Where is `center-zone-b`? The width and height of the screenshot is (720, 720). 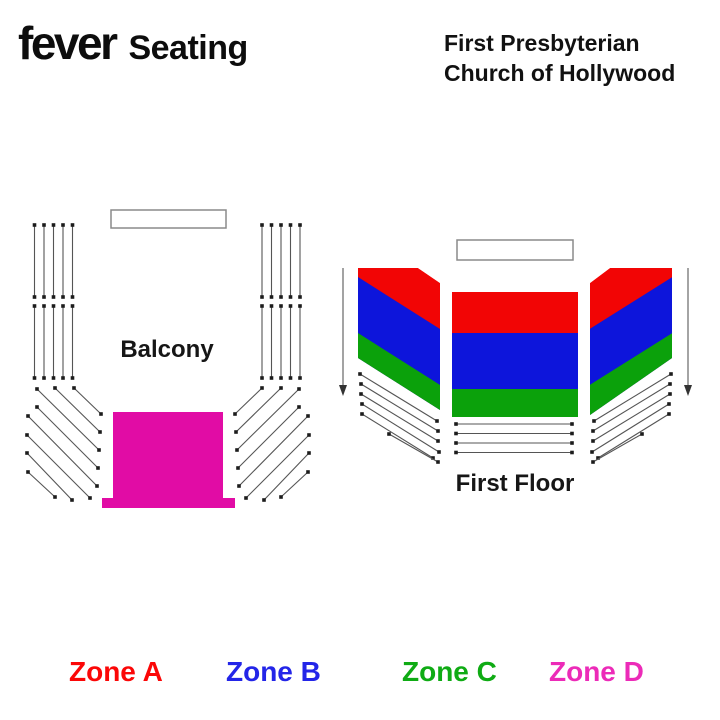 center-zone-b is located at coordinates (515, 361).